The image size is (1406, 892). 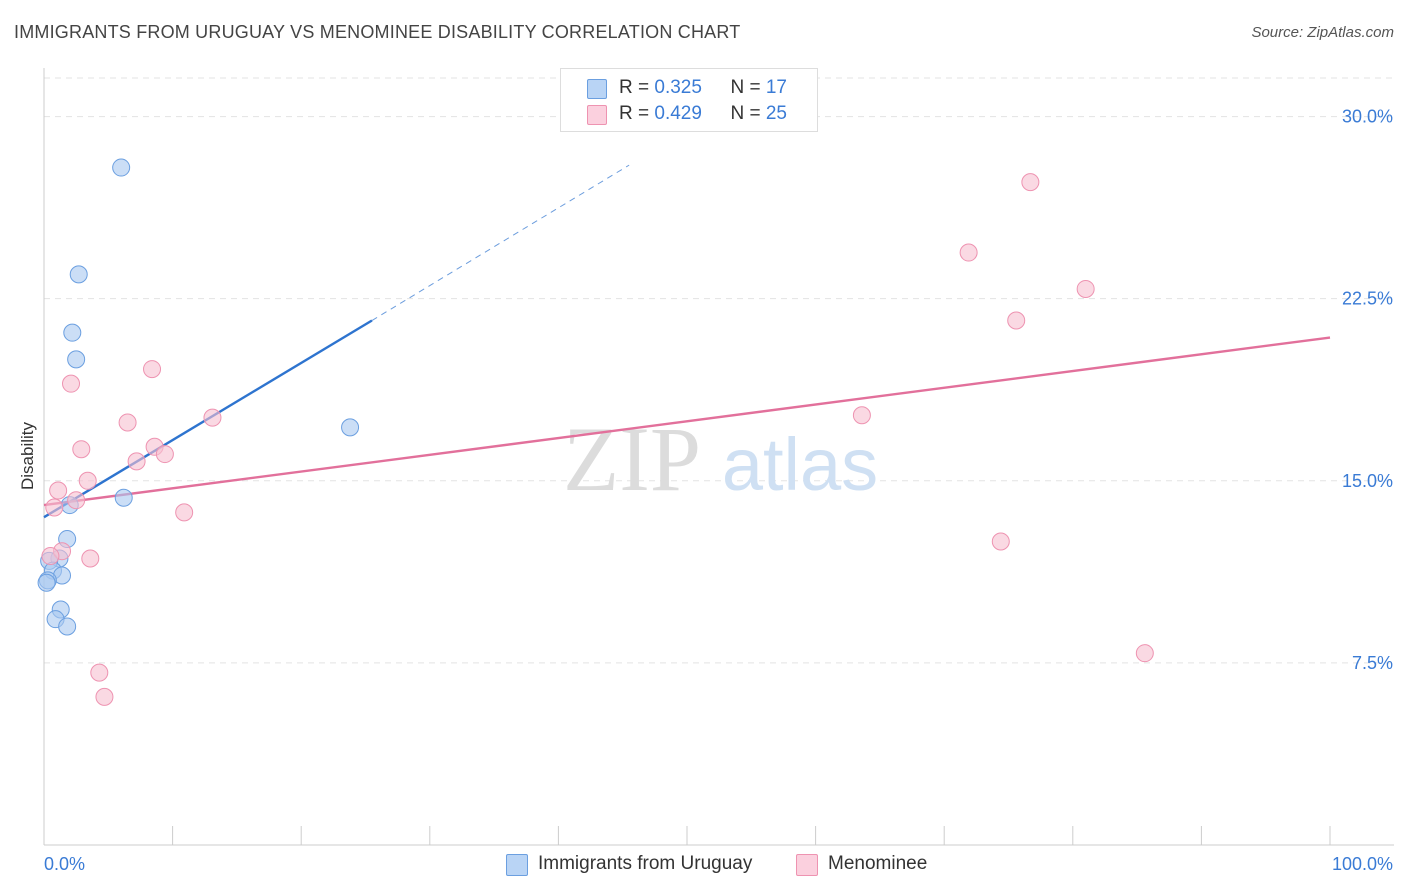 What do you see at coordinates (27, 455) in the screenshot?
I see `y-axis-label: Disability` at bounding box center [27, 455].